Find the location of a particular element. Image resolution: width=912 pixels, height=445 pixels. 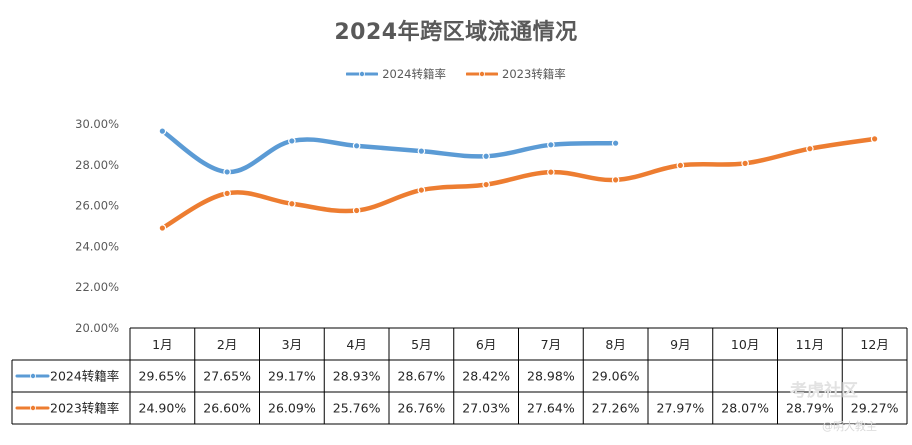

x-tick-label: 2月 is located at coordinates (227, 344).